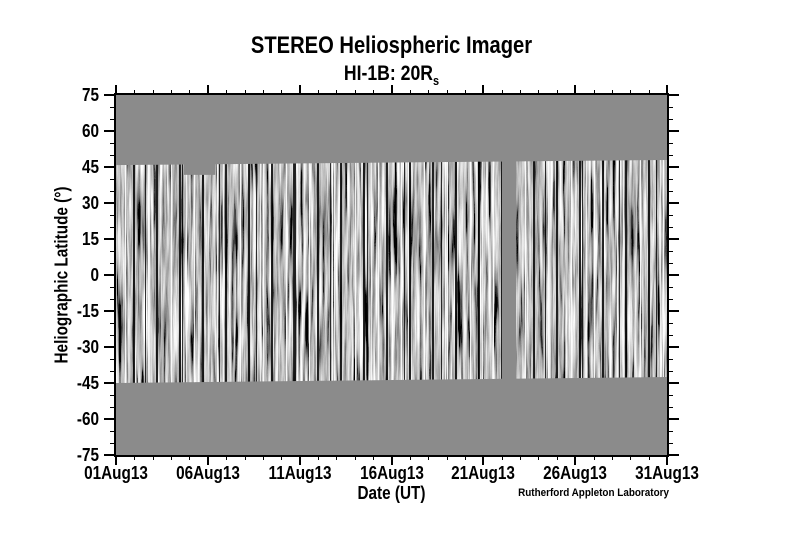 The height and width of the screenshot is (538, 785). I want to click on y-tick-label: -45, so click(87, 383).